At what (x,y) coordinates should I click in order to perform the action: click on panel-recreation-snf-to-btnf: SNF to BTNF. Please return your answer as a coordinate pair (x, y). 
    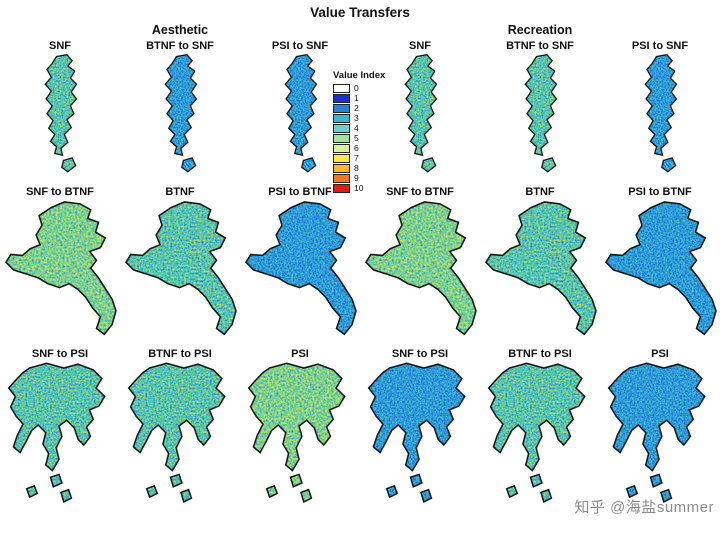
    Looking at the image, I should click on (420, 264).